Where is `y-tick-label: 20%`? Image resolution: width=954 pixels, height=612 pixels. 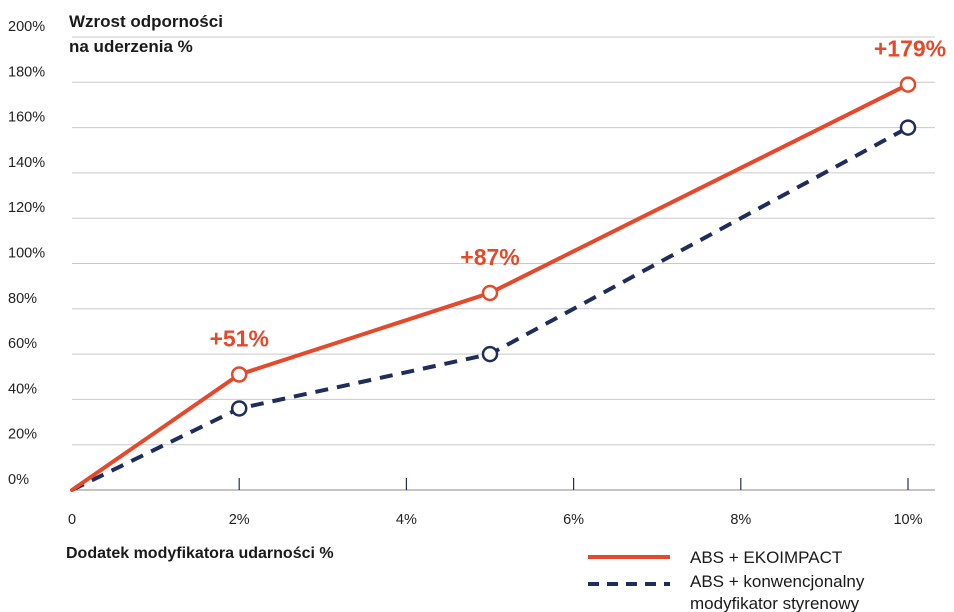
y-tick-label: 20% is located at coordinates (22, 435).